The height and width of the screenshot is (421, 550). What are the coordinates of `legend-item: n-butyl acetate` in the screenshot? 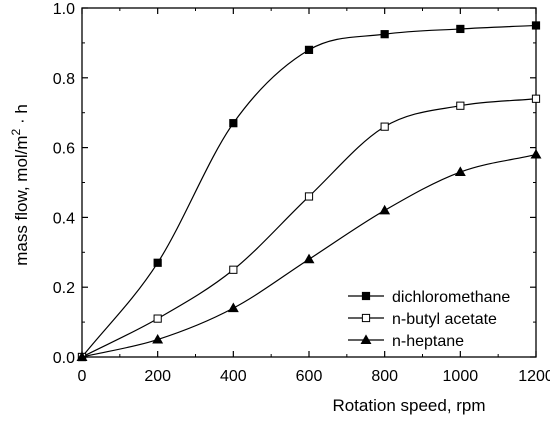 It's located at (422, 319).